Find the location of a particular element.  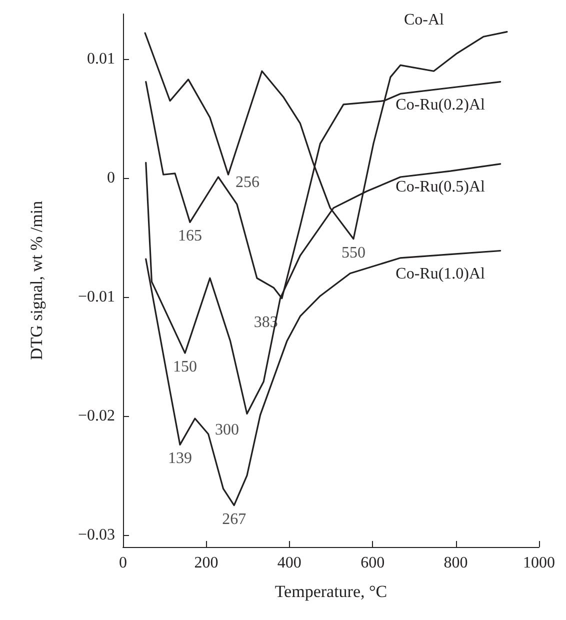

series-label: Co-Ru(0.2)Al is located at coordinates (441, 105).